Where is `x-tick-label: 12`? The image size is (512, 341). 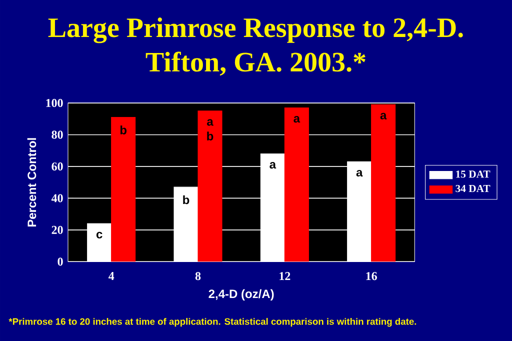 x-tick-label: 12 is located at coordinates (285, 276).